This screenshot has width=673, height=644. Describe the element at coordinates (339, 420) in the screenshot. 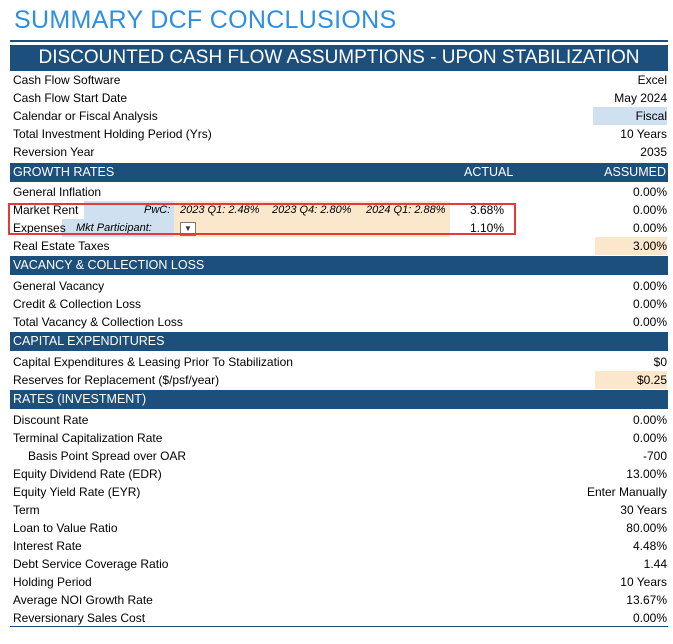

I see `cell-row-discount-rate: Discount Rate 0.00%` at that location.